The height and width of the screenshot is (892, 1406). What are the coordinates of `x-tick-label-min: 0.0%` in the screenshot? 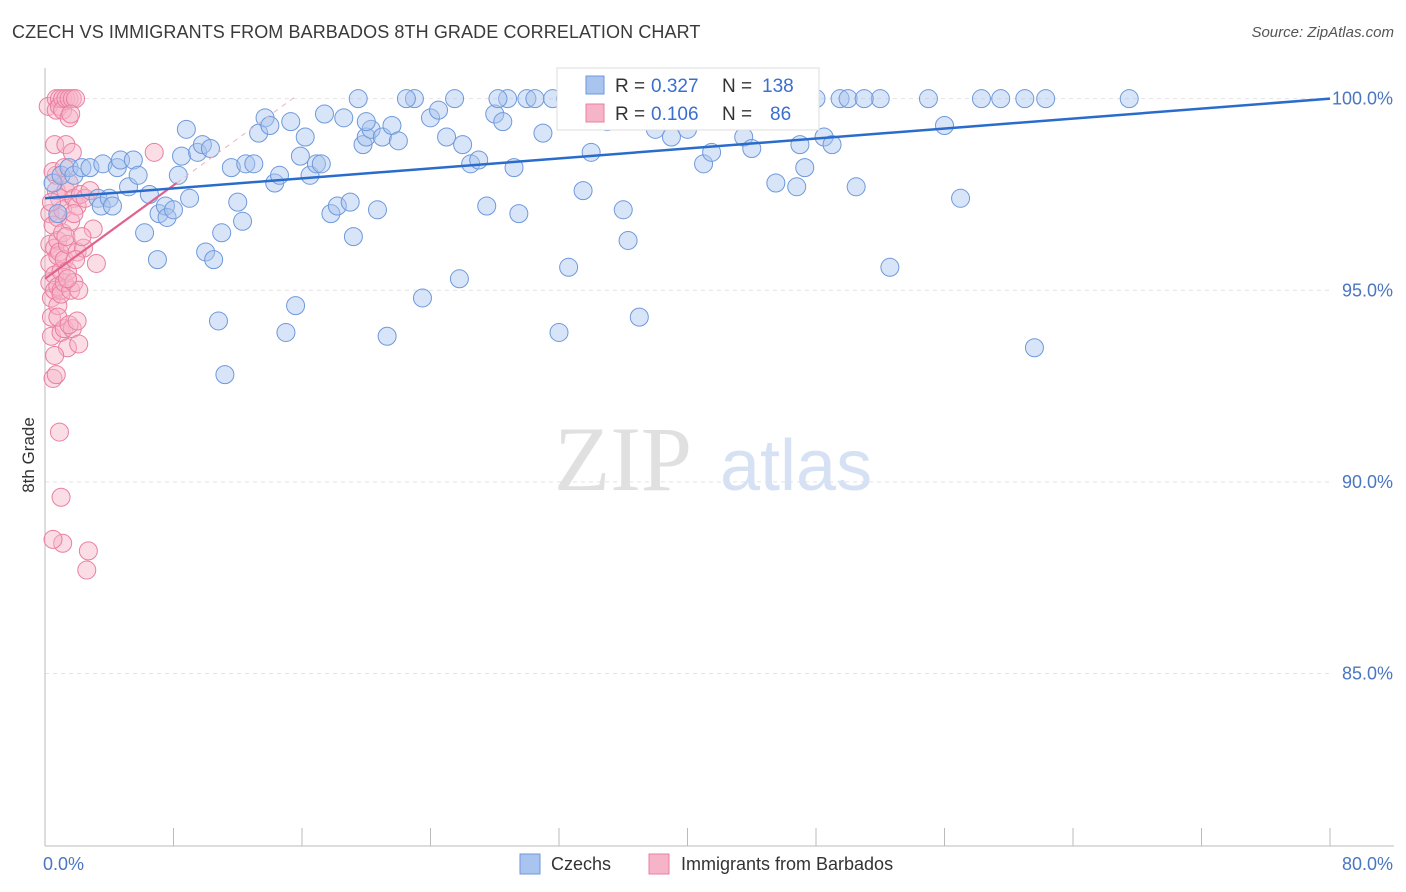 It's located at (63, 864).